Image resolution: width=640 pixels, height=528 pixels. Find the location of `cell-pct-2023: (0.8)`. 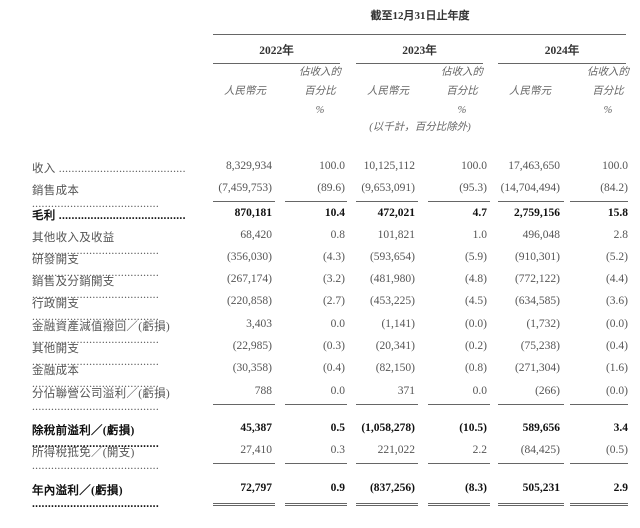

cell-pct-2023: (0.8) is located at coordinates (475, 368).